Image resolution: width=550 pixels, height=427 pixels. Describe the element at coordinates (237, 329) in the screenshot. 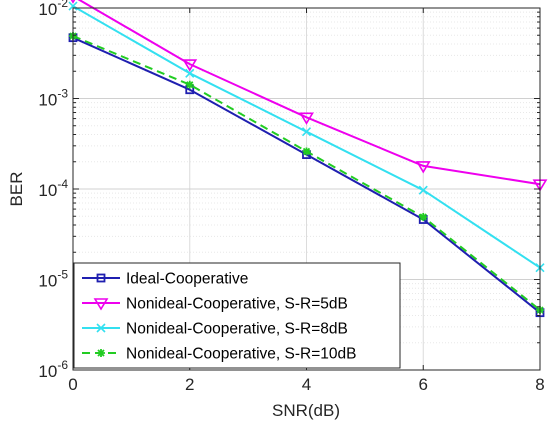

I see `legend-label: Nonideal-Cooperative, S-R=8dB` at that location.